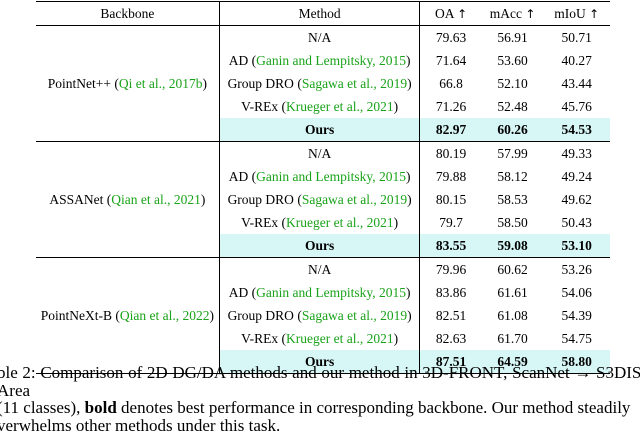  What do you see at coordinates (576, 106) in the screenshot?
I see `miou-value-cell: 45.76` at bounding box center [576, 106].